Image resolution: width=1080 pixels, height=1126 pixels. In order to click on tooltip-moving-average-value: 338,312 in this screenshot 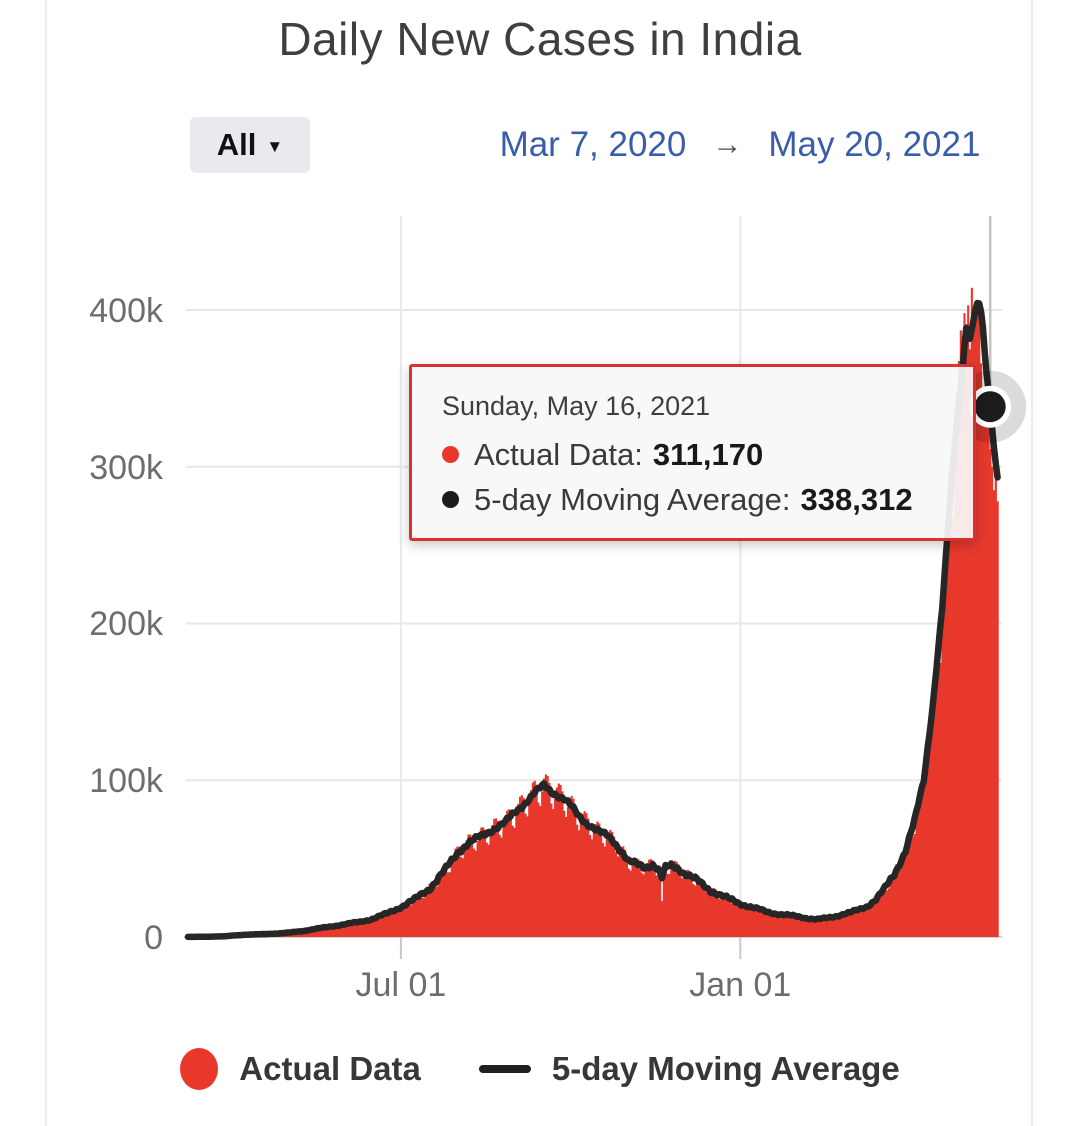, I will do `click(856, 499)`.